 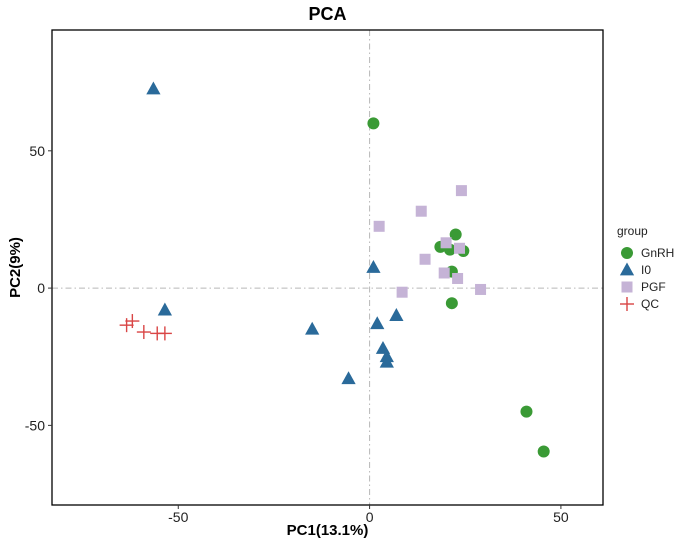 I want to click on legend-key-i0, so click(x=627, y=269).